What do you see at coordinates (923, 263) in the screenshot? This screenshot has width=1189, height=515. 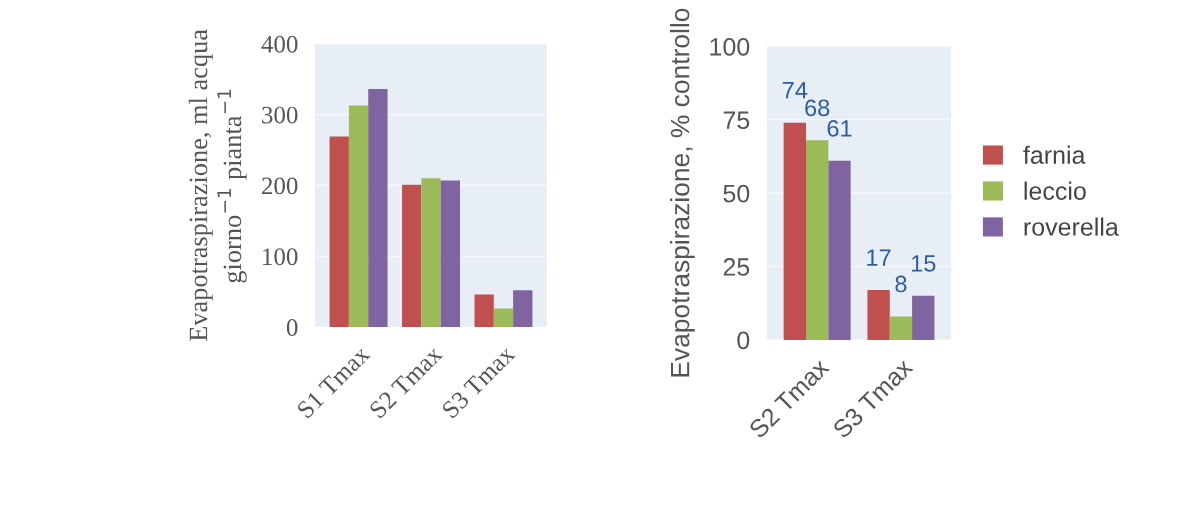 I see `data-label: 15` at bounding box center [923, 263].